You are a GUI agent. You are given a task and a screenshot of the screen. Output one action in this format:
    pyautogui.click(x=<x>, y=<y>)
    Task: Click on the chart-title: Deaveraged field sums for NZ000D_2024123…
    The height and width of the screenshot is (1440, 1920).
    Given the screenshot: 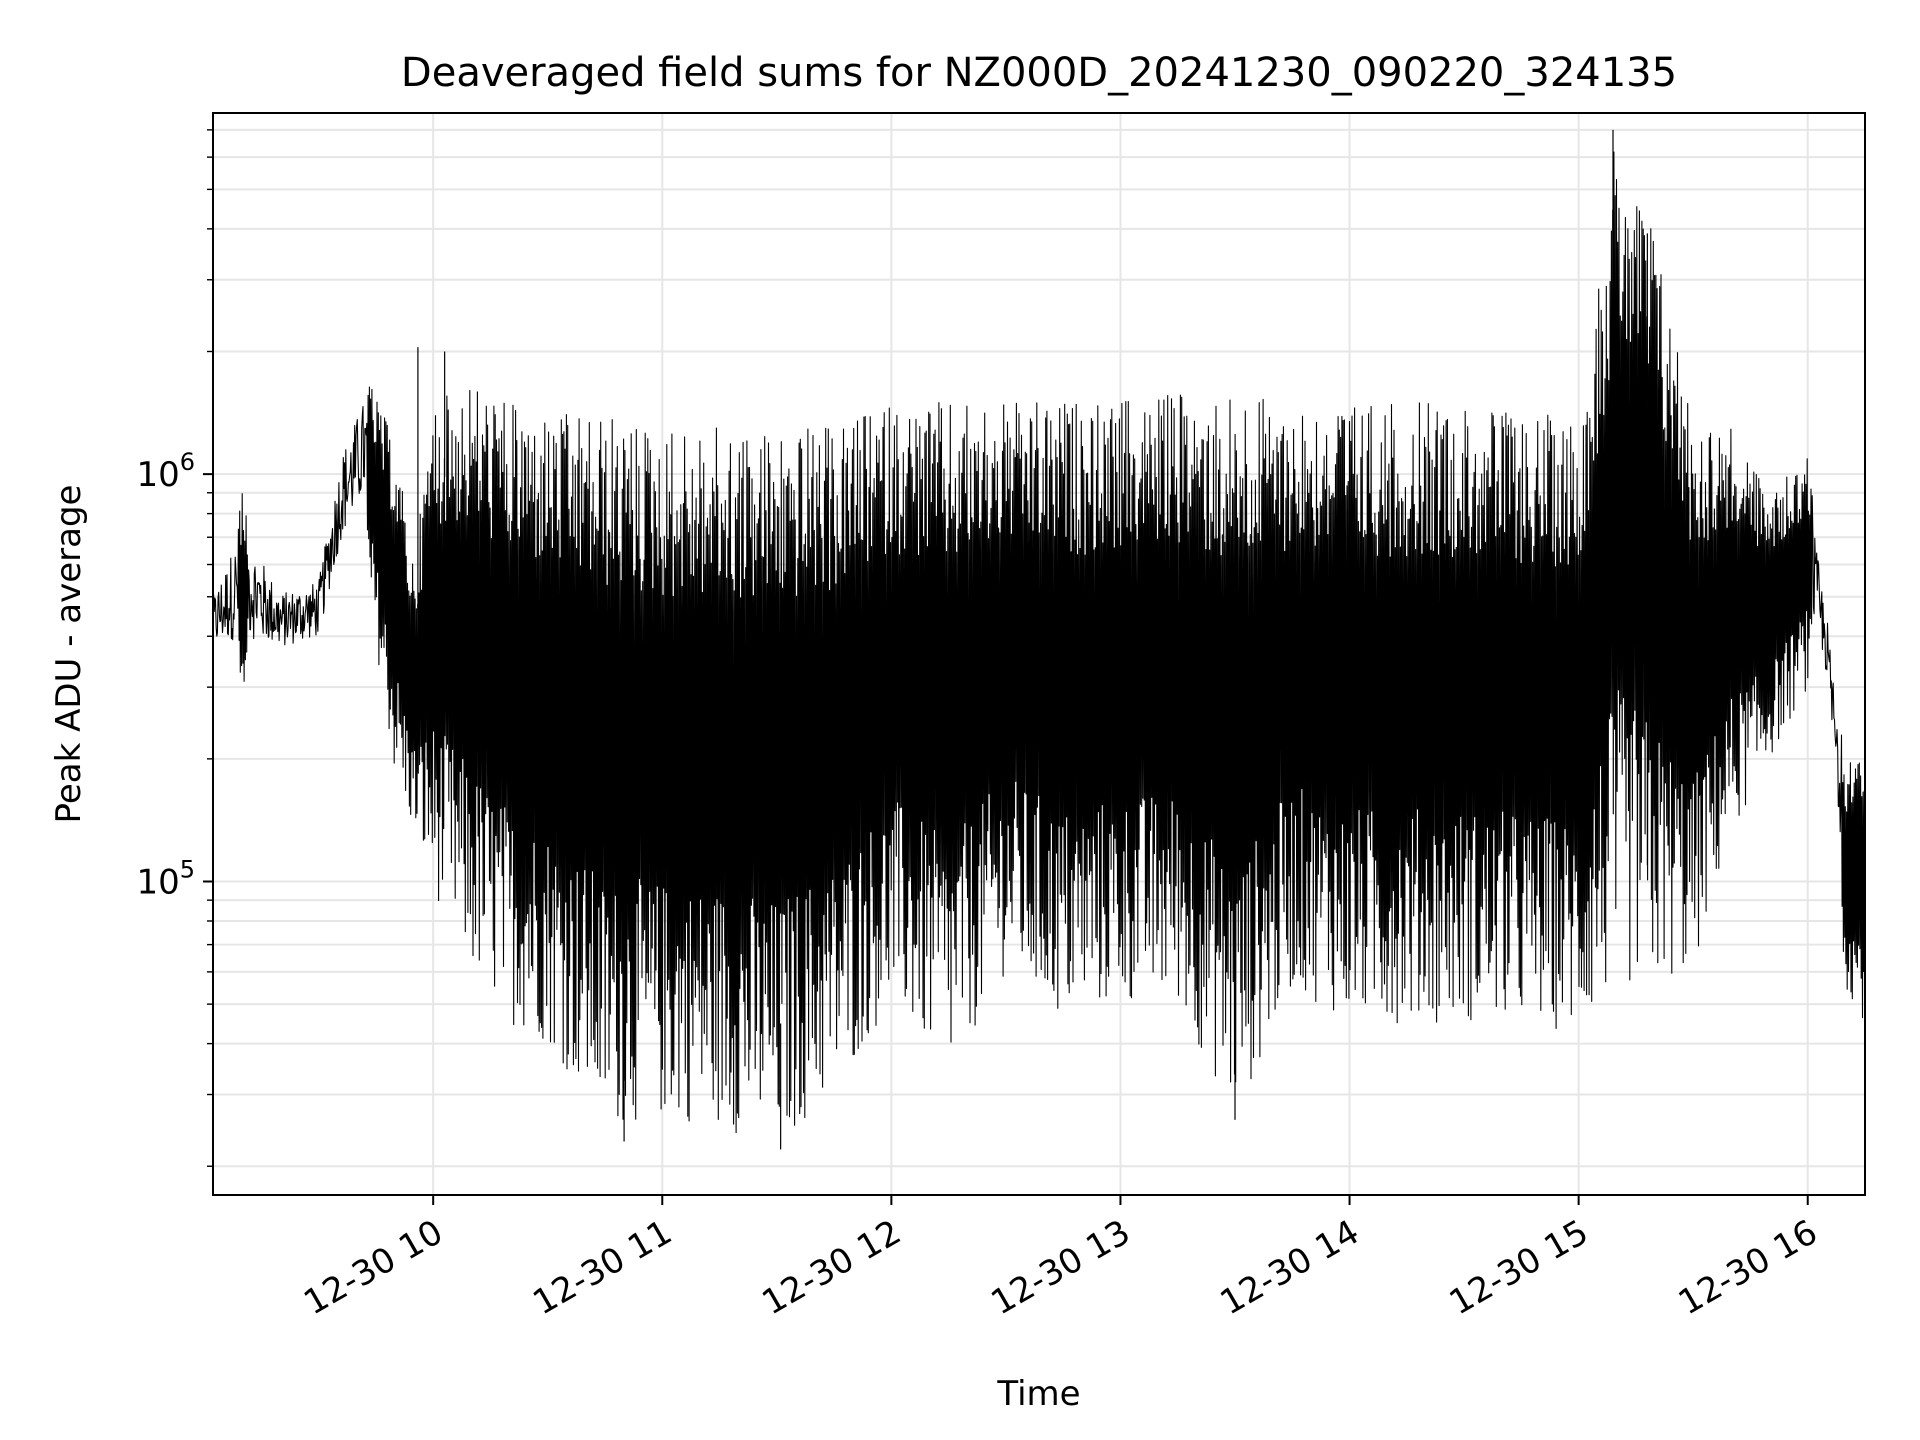 What is the action you would take?
    pyautogui.click(x=1039, y=73)
    